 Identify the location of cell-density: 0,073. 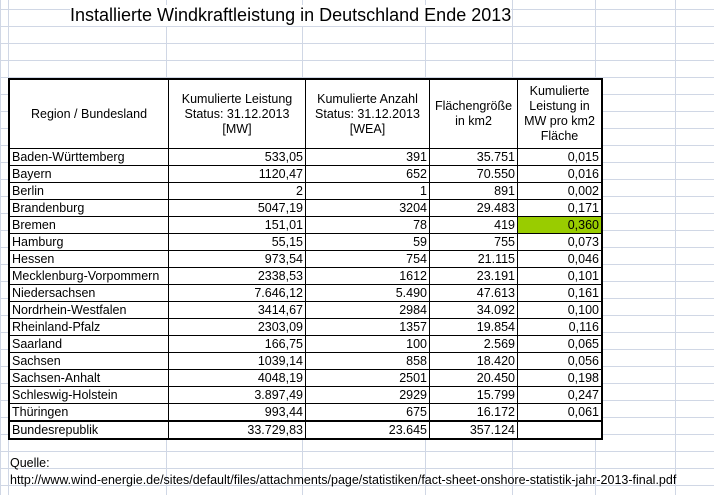
(560, 242).